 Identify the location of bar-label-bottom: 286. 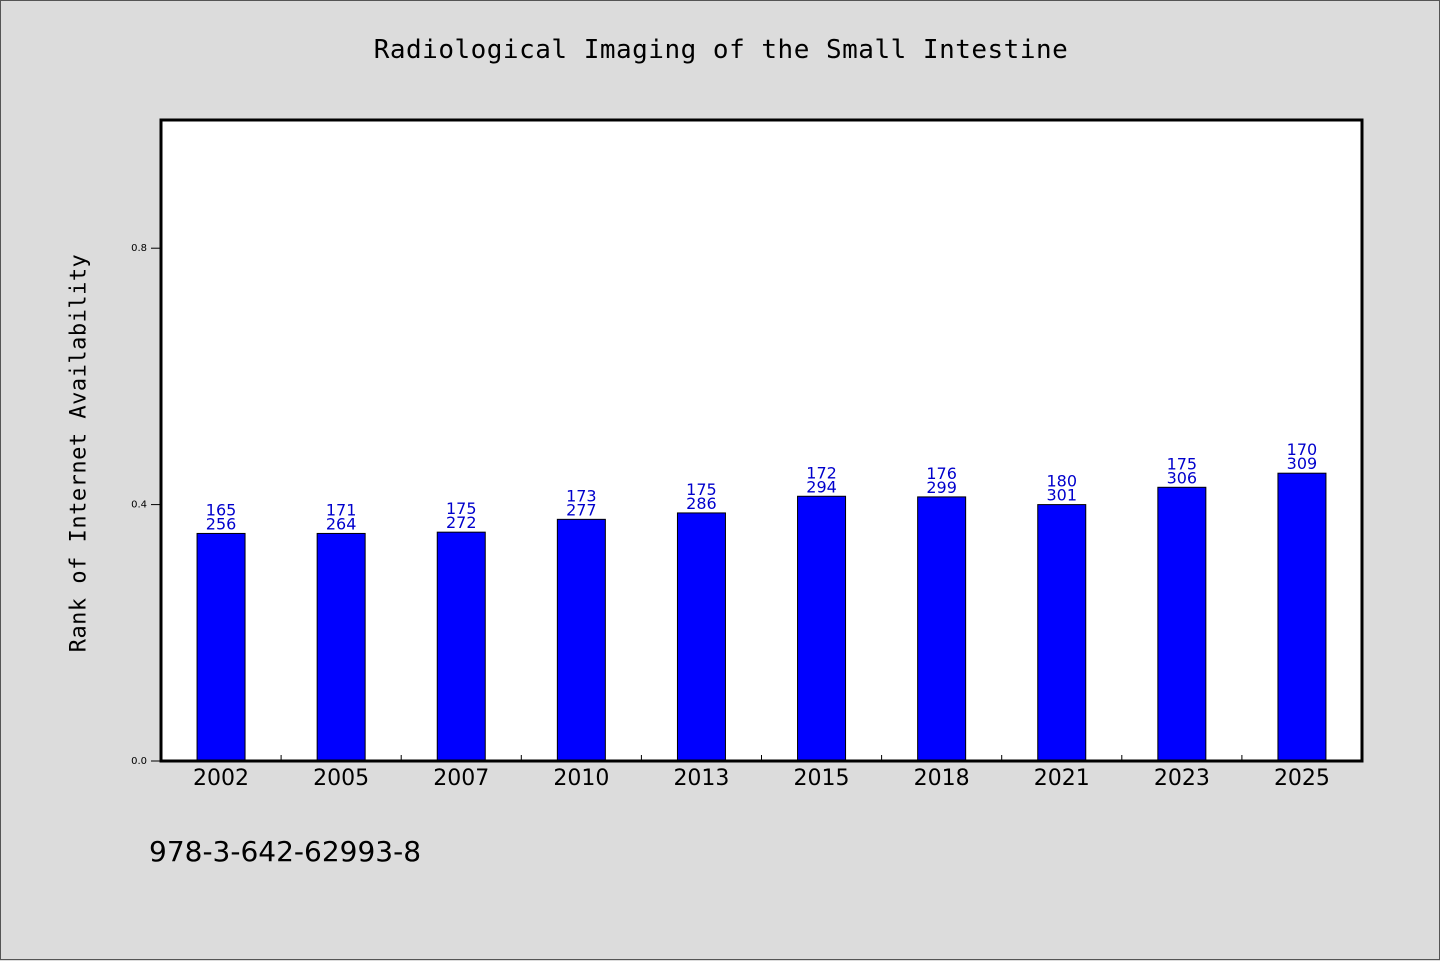
(701, 503).